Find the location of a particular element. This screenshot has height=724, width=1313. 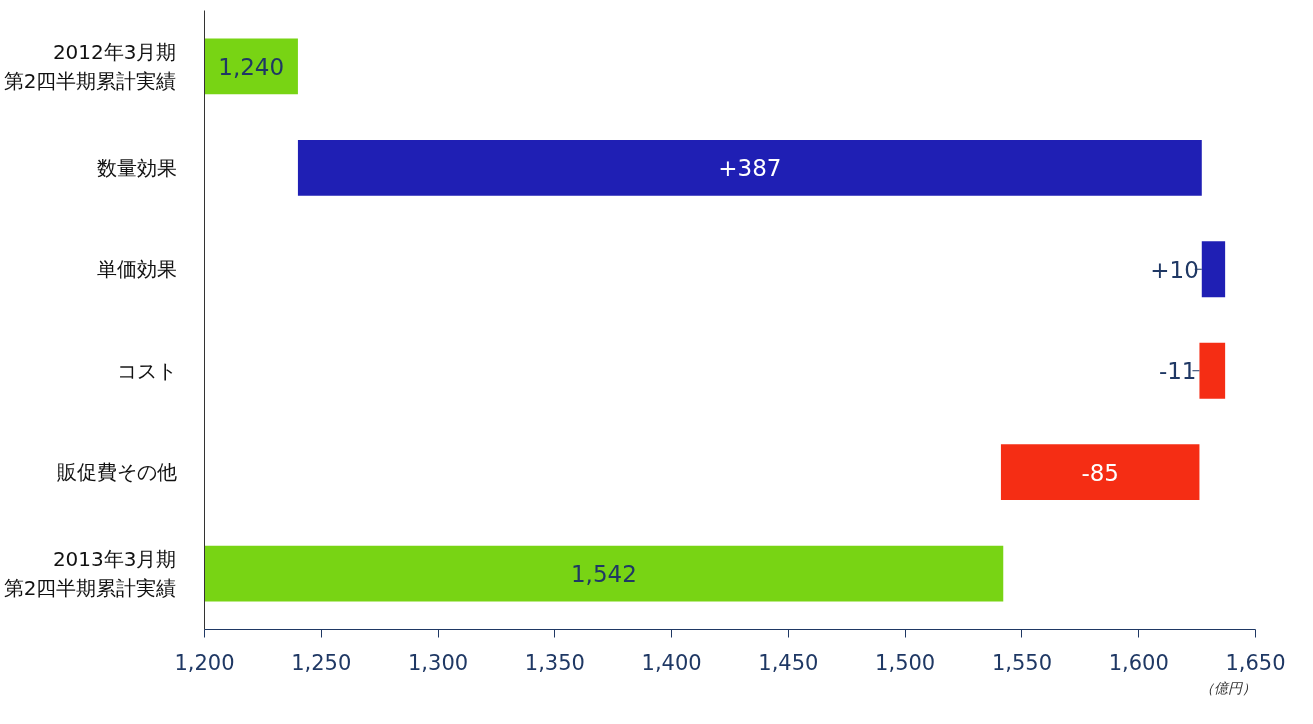

x-tick-label: 1,300 is located at coordinates (438, 662).